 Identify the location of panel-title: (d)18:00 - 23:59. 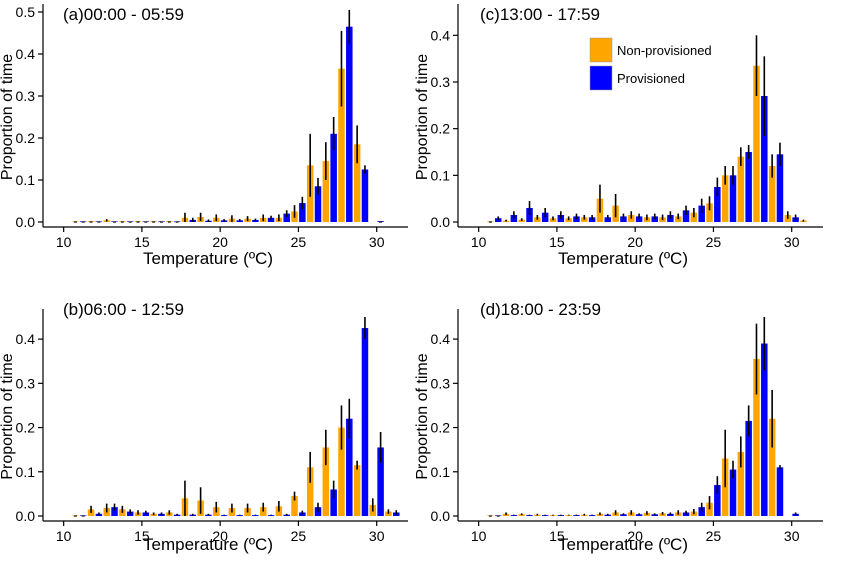
(540, 309).